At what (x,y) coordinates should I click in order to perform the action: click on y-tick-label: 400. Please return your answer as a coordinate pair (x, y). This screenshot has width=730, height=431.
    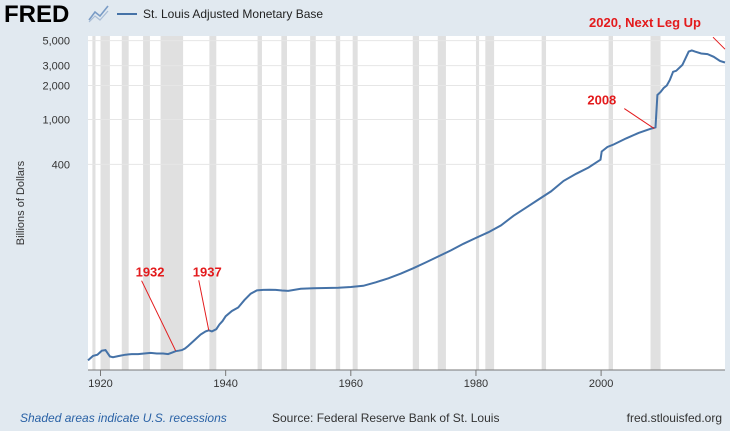
    Looking at the image, I should click on (61, 165).